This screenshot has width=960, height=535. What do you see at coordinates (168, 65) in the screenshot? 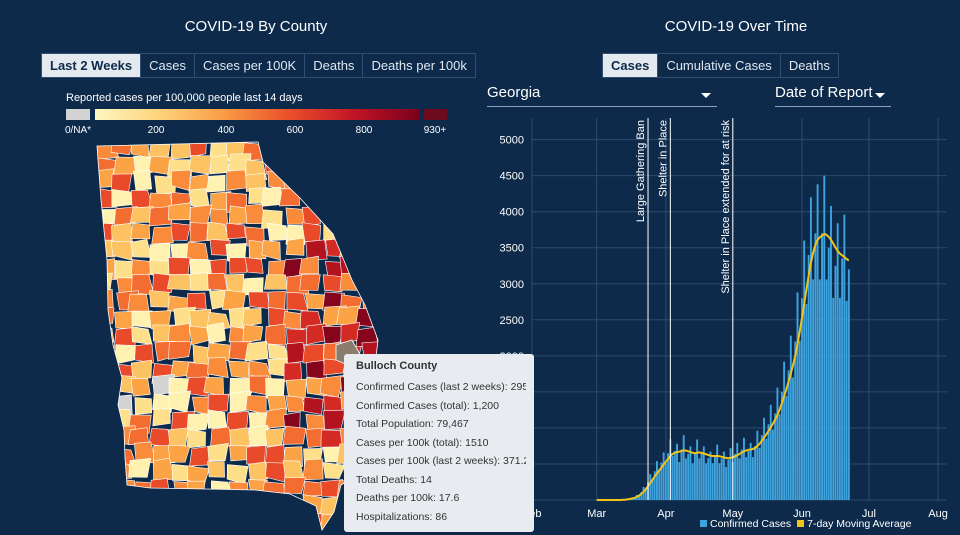
I see `tab-cases: Cases` at bounding box center [168, 65].